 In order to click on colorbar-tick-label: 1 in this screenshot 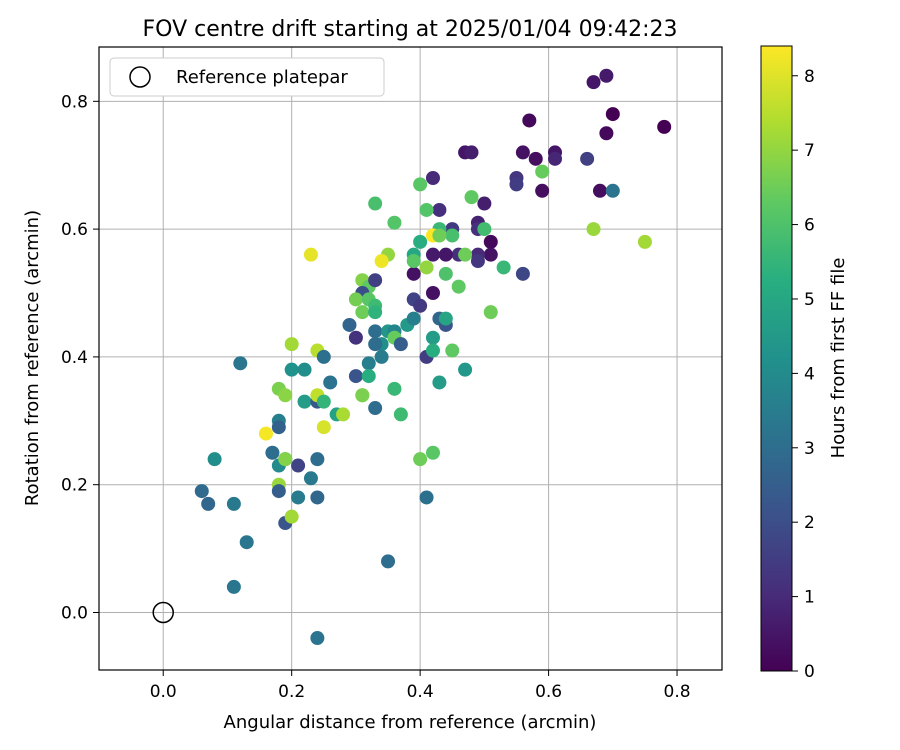, I will do `click(809, 598)`.